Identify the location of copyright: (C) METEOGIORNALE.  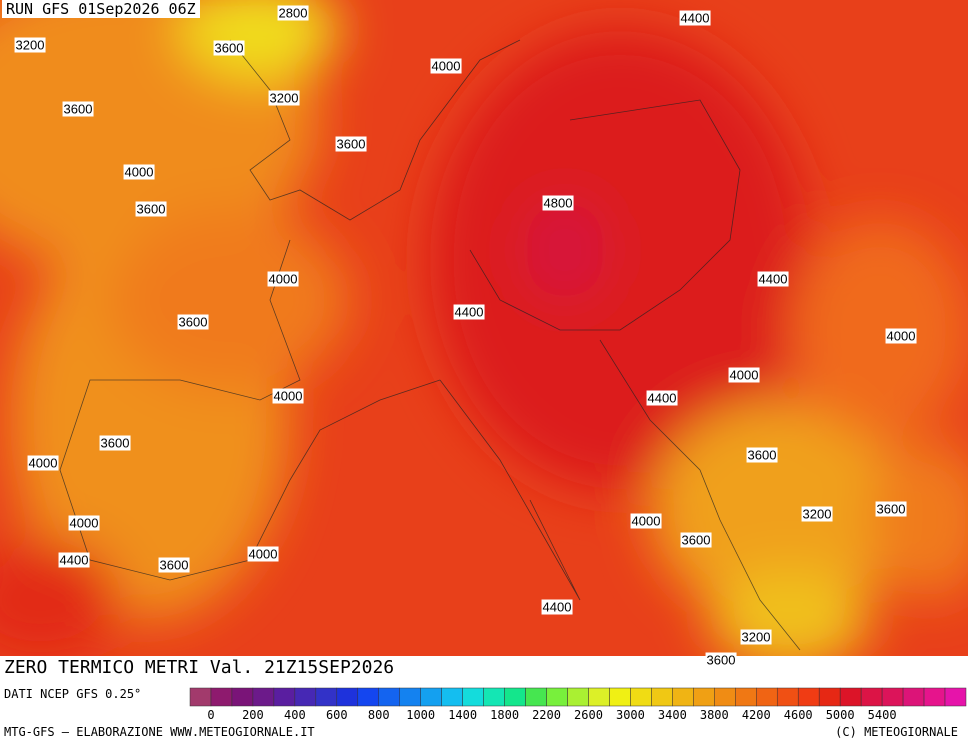
(896, 732).